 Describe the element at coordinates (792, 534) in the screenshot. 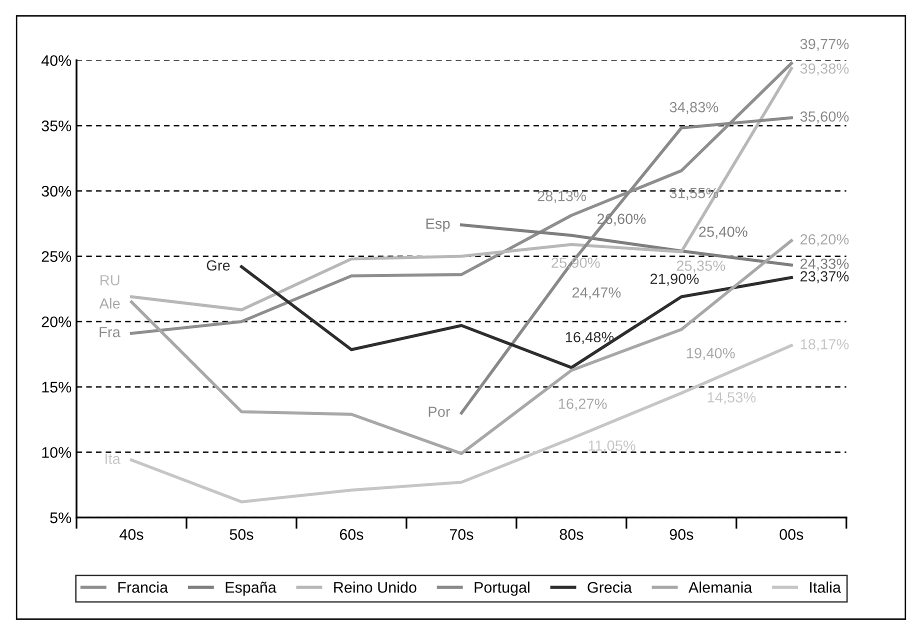

I see `x-tick-label: 00s` at that location.